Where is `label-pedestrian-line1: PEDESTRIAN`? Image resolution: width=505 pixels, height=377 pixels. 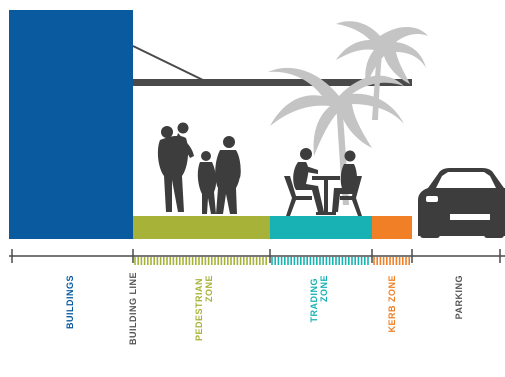
label-pedestrian-line1: PEDESTRIAN is located at coordinates (199, 309).